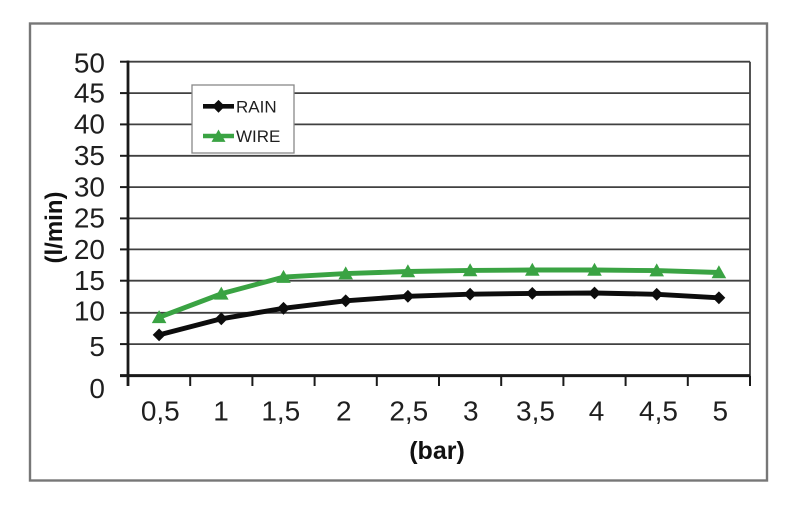  Describe the element at coordinates (221, 410) in the screenshot. I see `svg-text: 1` at that location.